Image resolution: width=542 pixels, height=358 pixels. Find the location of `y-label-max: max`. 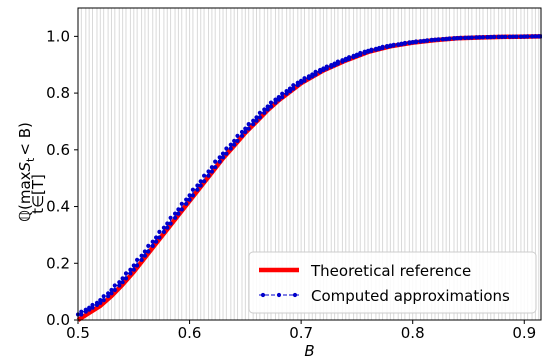

y-label-max: max is located at coordinates (25, 187).